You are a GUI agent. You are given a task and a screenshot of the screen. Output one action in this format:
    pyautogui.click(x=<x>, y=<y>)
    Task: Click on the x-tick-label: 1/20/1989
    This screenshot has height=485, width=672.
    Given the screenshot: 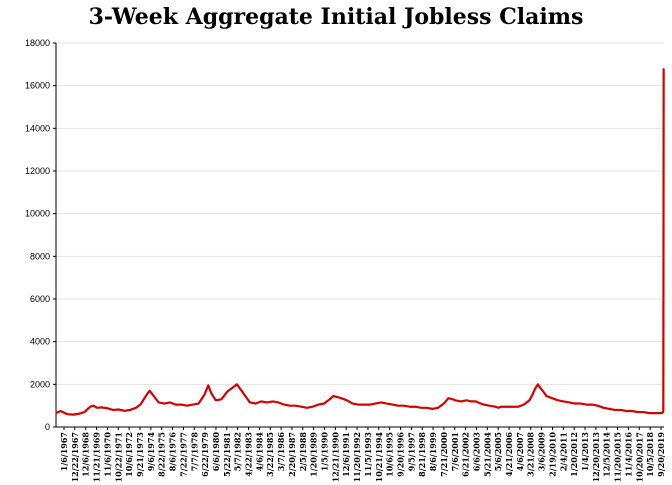 What is the action you would take?
    pyautogui.click(x=314, y=454)
    